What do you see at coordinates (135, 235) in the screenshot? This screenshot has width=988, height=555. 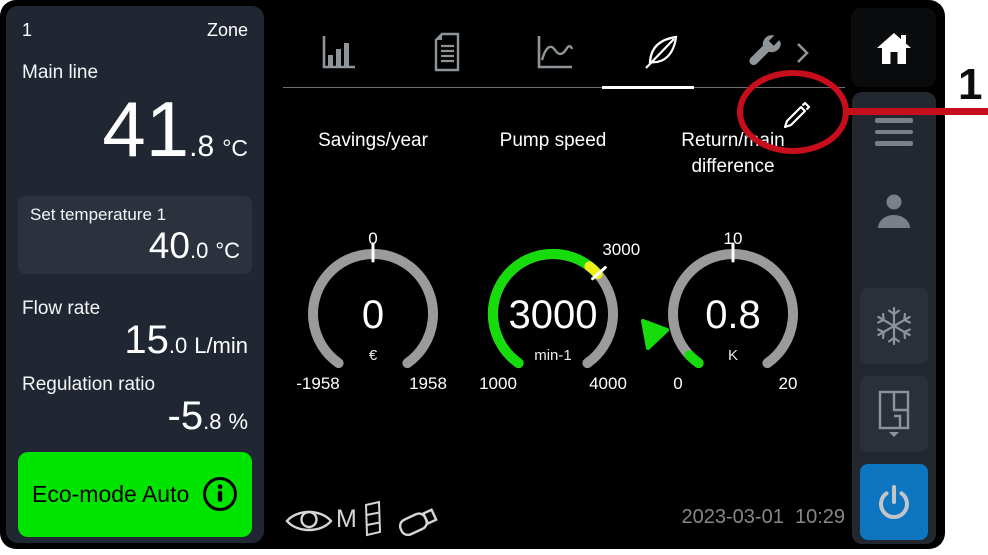 I see `set-temperature-card: Set temperature 1 40 .0 °C` at bounding box center [135, 235].